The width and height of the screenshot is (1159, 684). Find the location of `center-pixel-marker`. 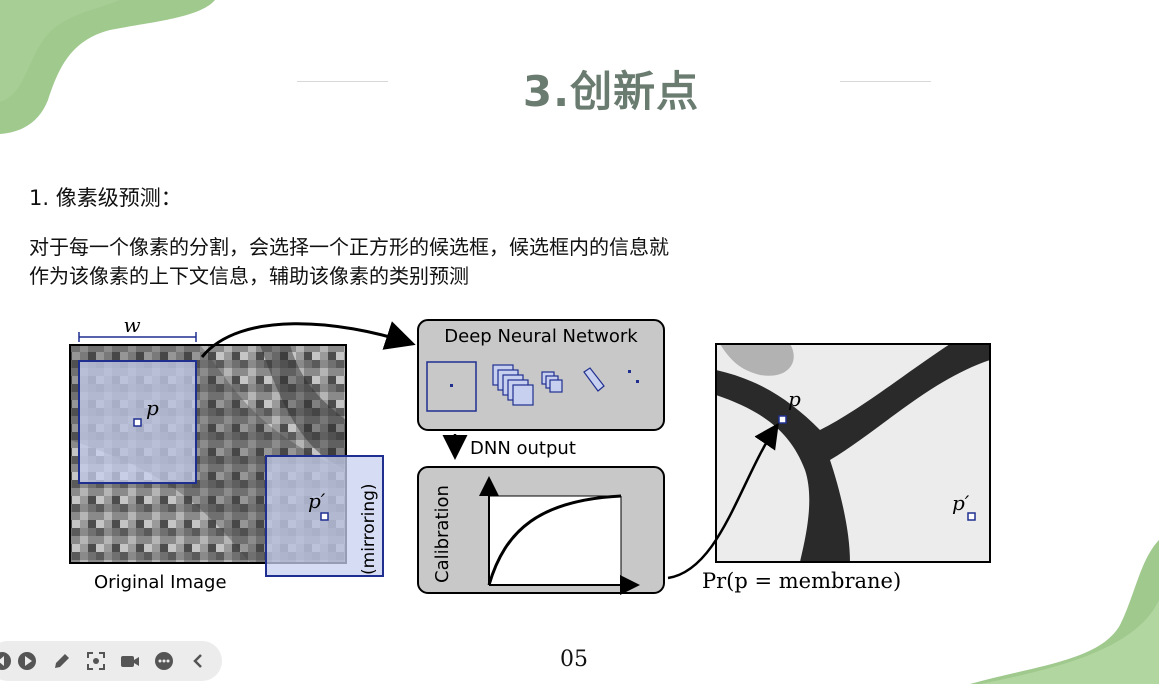

center-pixel-marker is located at coordinates (137, 422).